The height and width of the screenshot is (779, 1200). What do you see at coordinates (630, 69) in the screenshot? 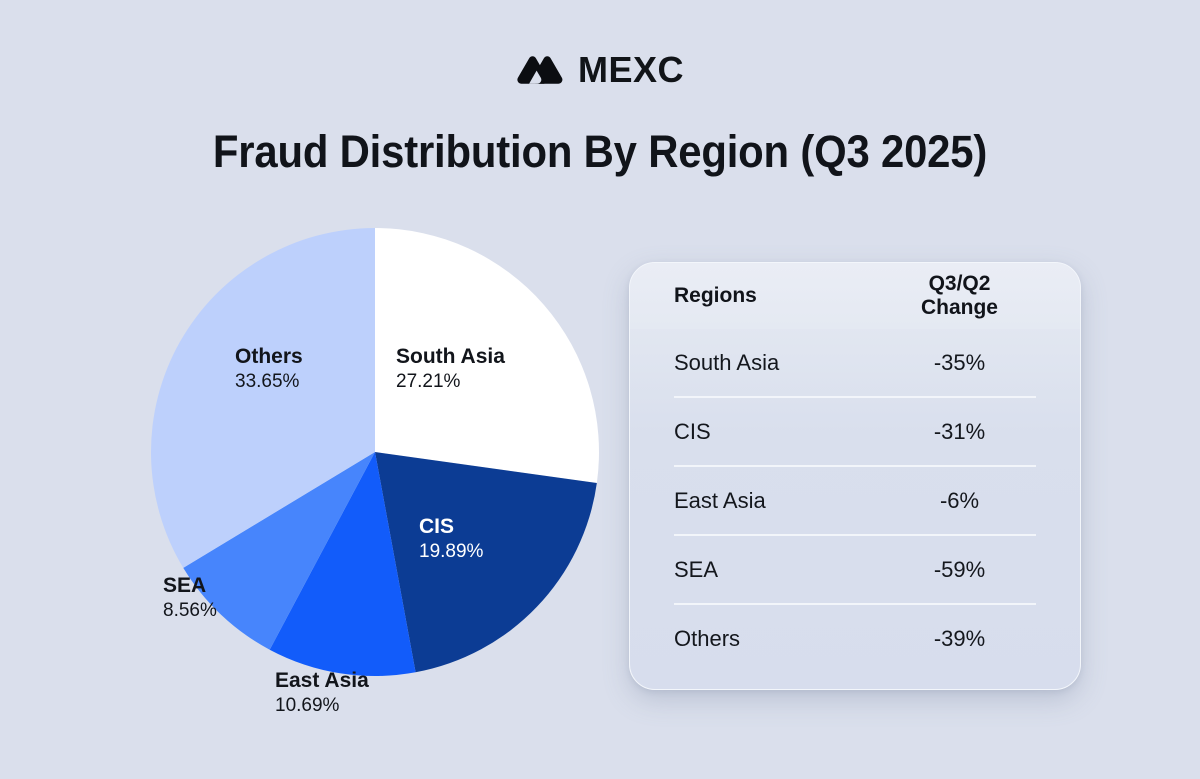
I see `brand-wordmark: MEXC` at bounding box center [630, 69].